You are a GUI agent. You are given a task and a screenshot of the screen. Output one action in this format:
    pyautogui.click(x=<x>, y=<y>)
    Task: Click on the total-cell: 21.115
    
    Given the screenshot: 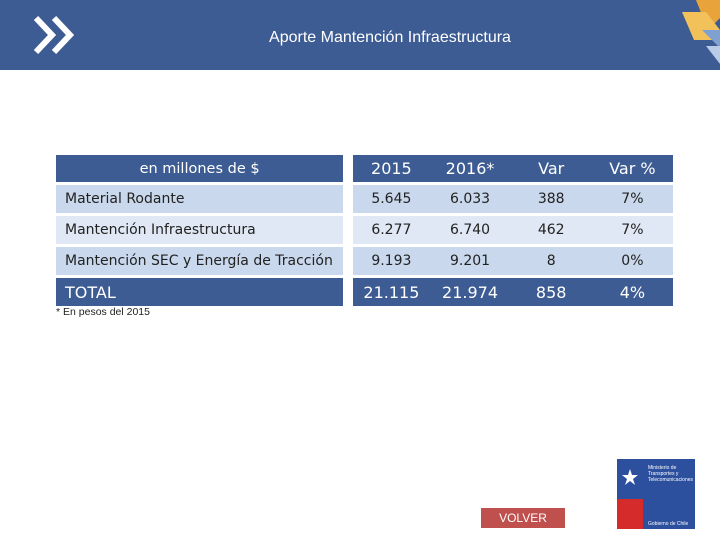 What is the action you would take?
    pyautogui.click(x=391, y=292)
    